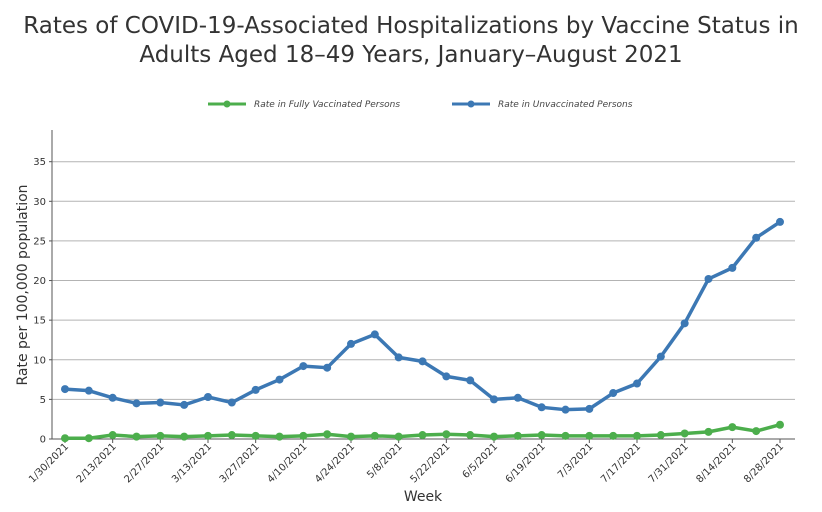 Image resolution: width=822 pixels, height=512 pixels. What do you see at coordinates (39, 241) in the screenshot?
I see `y-tick-label: 25` at bounding box center [39, 241].